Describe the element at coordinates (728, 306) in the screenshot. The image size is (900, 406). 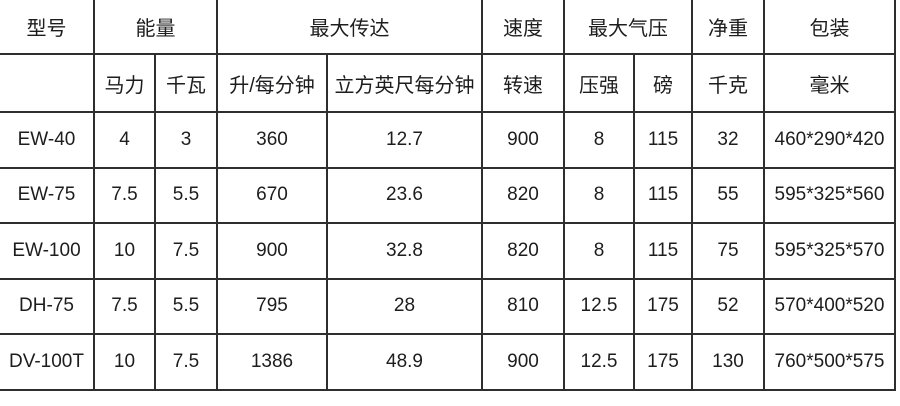
I see `table-cell: 52` at that location.